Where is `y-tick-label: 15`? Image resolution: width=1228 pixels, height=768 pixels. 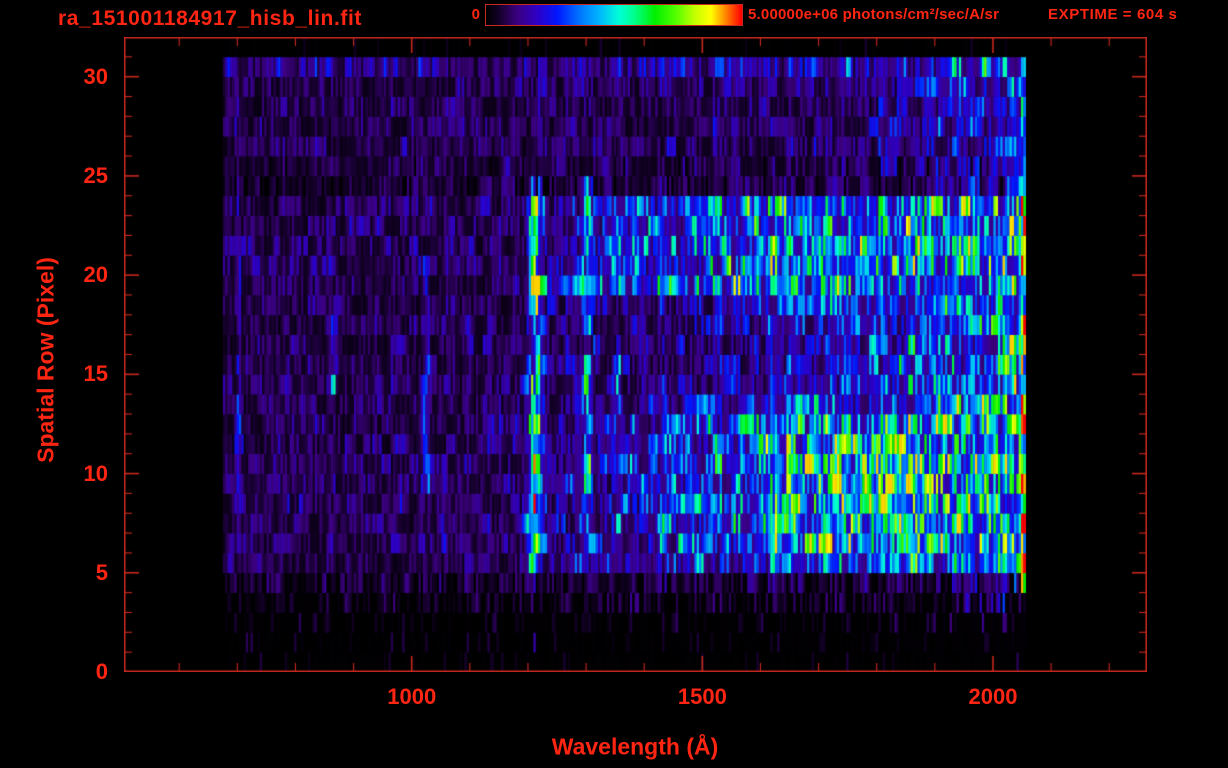 y-tick-label: 15 is located at coordinates (95, 374).